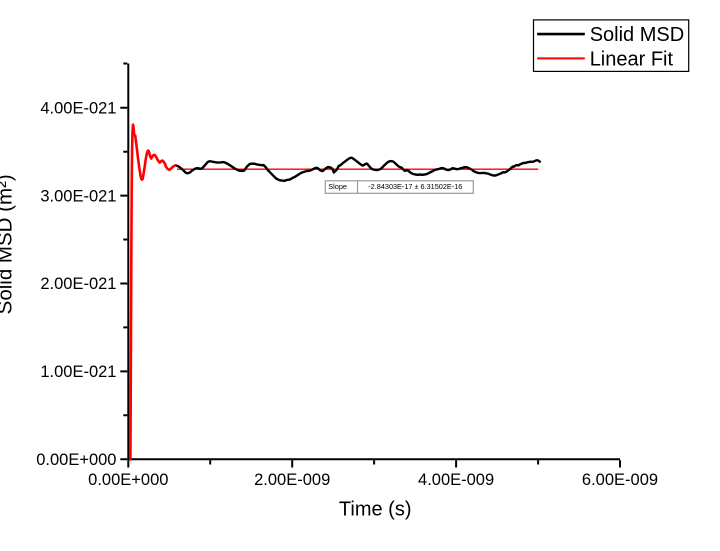  Describe the element at coordinates (415, 186) in the screenshot. I see `svg-text: -2.84303E-17 ± 6.31502E-16` at that location.